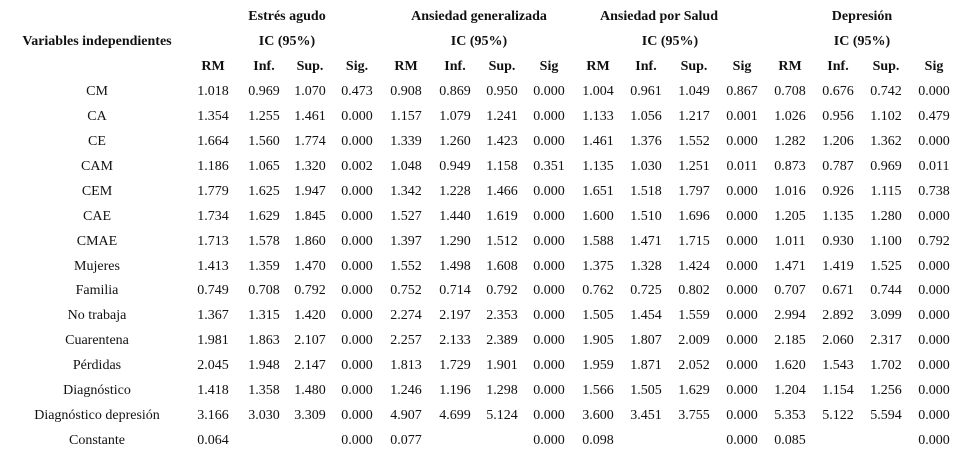 The width and height of the screenshot is (963, 475). Describe the element at coordinates (502, 66) in the screenshot. I see `column-header: Sup.` at that location.